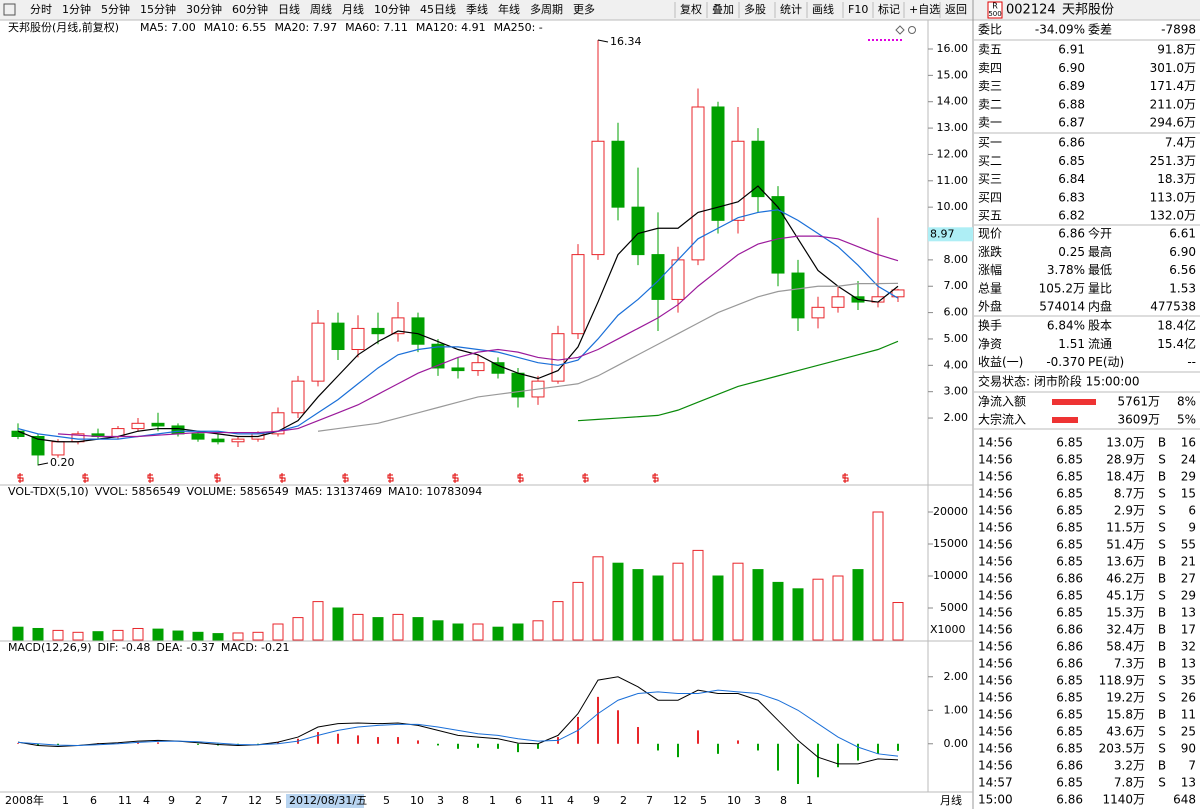  Describe the element at coordinates (438, 9) in the screenshot. I see `tab: 45日线` at that location.